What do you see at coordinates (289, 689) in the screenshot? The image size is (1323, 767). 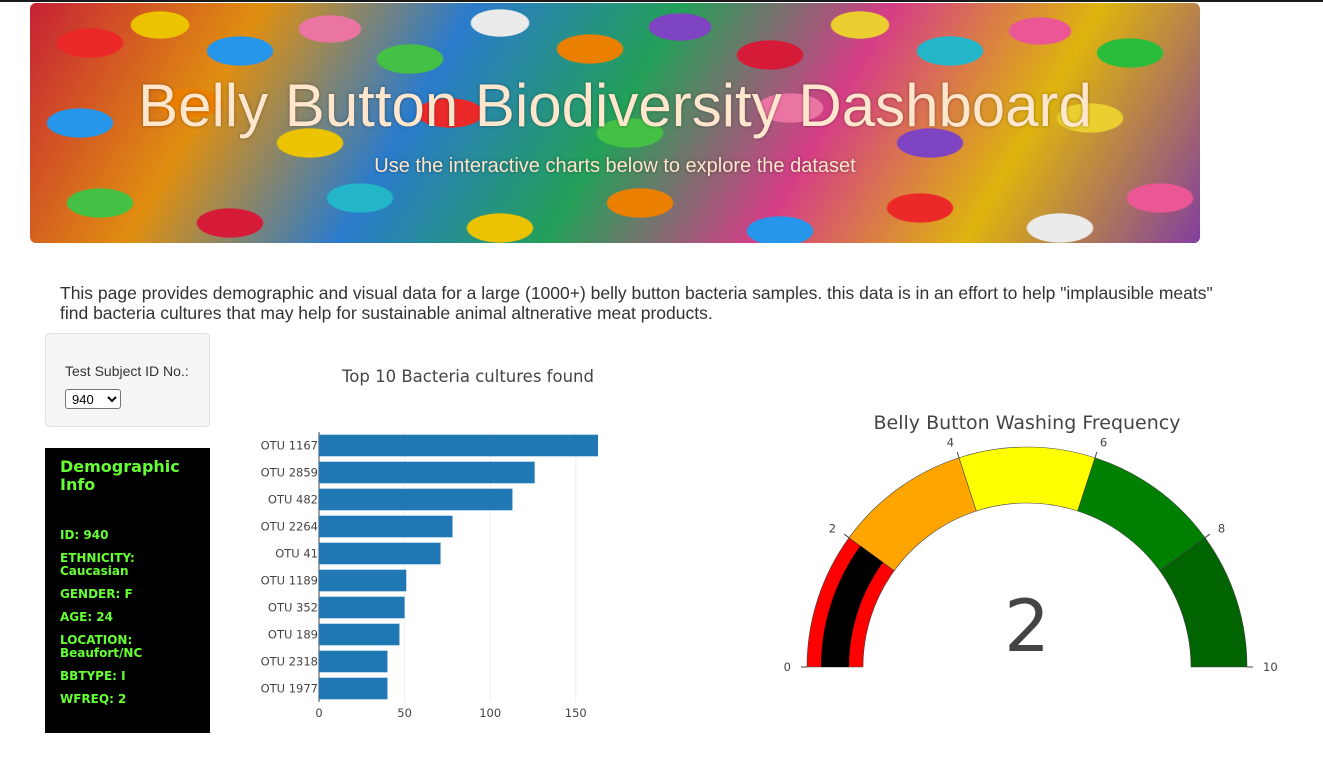 I see `y-tick-label: OTU 1977` at bounding box center [289, 689].